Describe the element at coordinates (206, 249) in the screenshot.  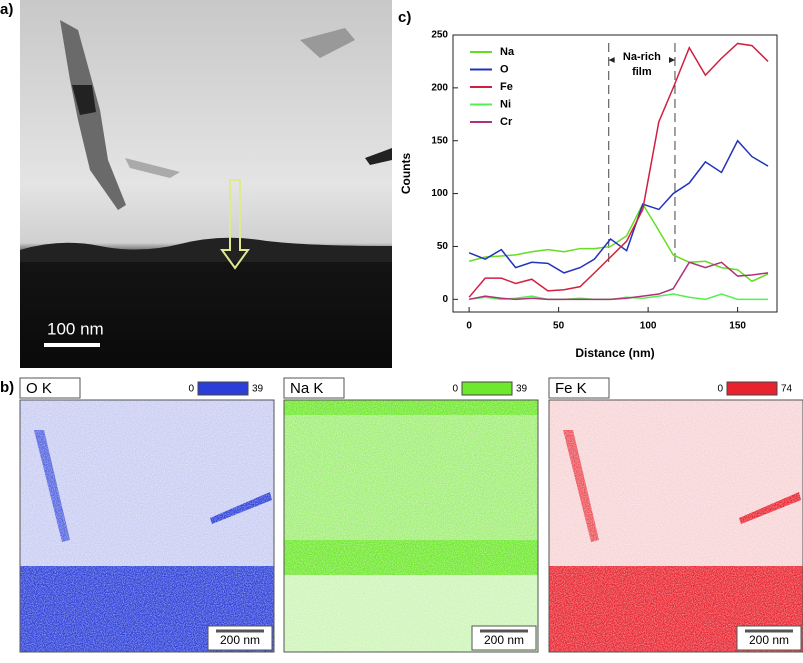
I see `tem-edge` at that location.